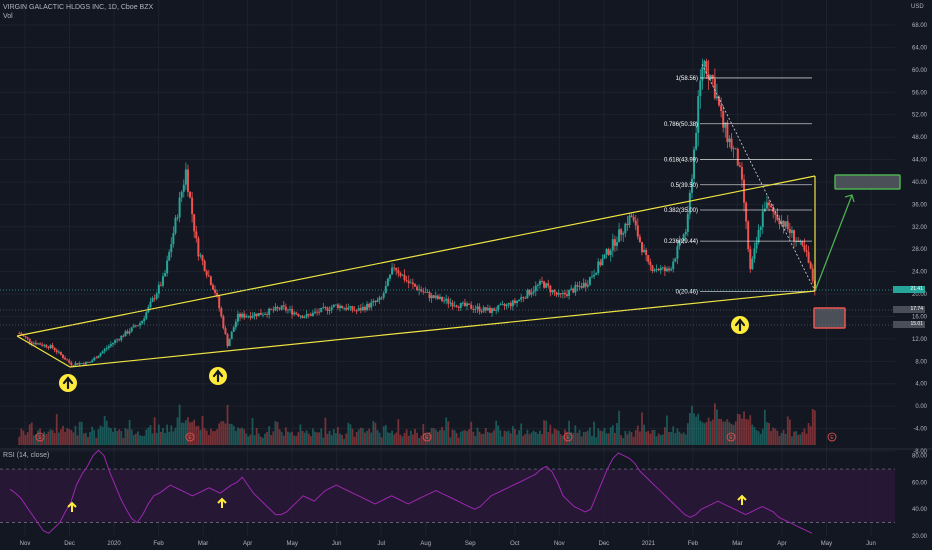 The width and height of the screenshot is (932, 550). Describe the element at coordinates (43, 351) in the screenshot. I see `wedge-start-line` at that location.